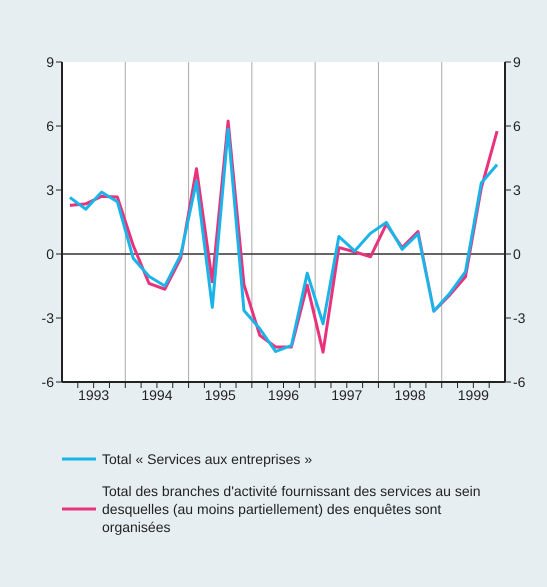 This screenshot has width=547, height=587. What do you see at coordinates (519, 382) in the screenshot?
I see `y2-tick-label: -6` at bounding box center [519, 382].